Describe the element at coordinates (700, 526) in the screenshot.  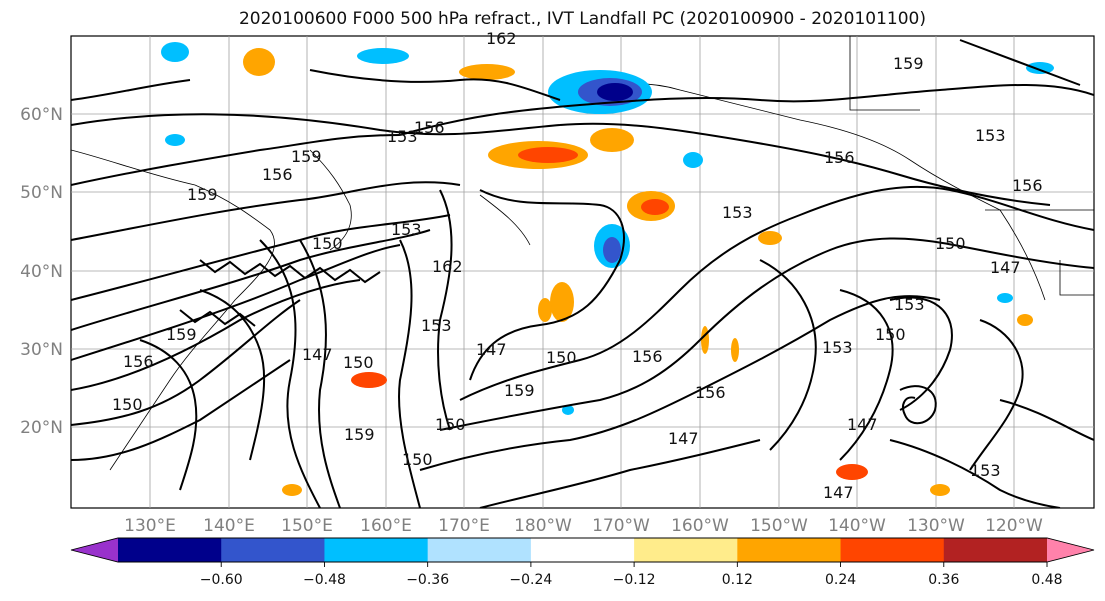
I see `lon-label: 160°W` at that location.